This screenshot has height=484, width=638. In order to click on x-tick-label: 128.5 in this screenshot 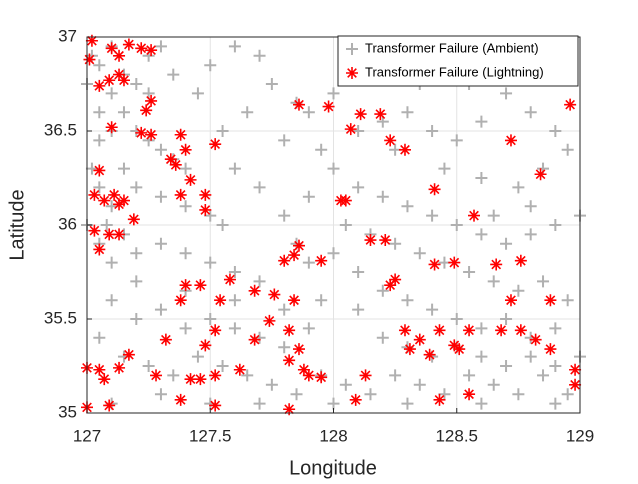, I will do `click(456, 435)`.